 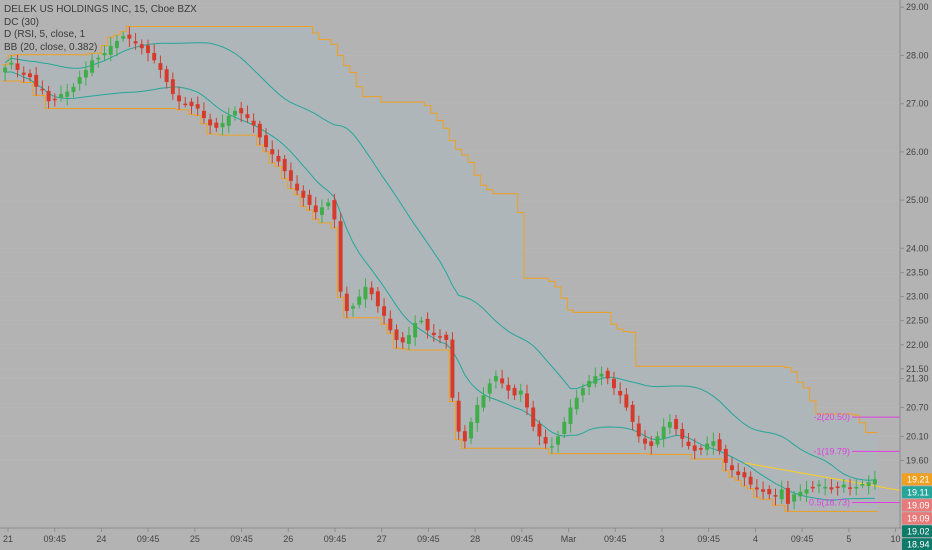 What do you see at coordinates (917, 369) in the screenshot?
I see `y-tick-label: 21.50` at bounding box center [917, 369].